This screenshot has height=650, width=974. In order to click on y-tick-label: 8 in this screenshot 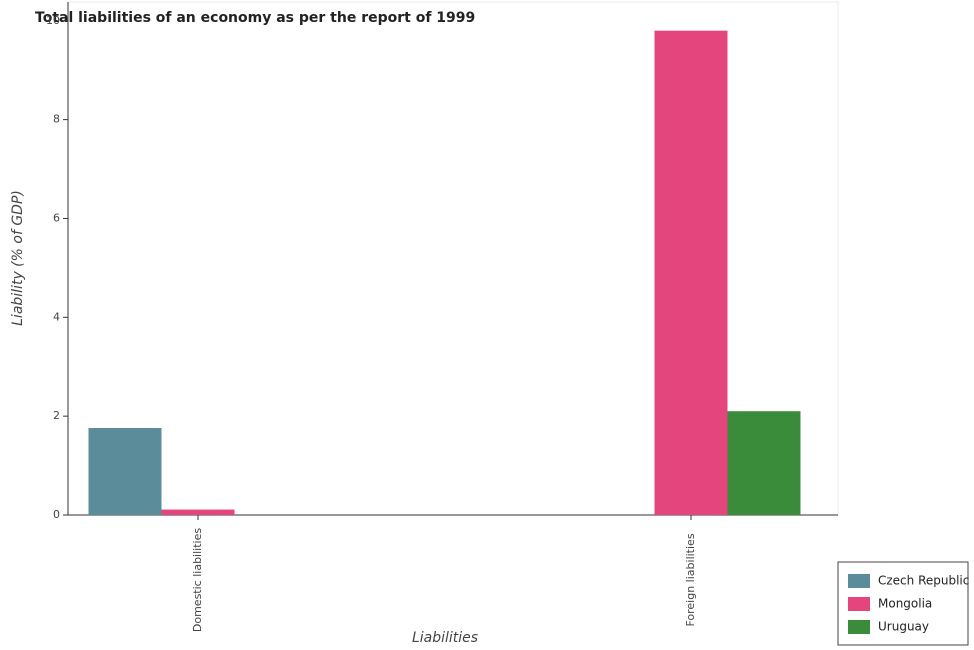, I will do `click(56, 119)`.